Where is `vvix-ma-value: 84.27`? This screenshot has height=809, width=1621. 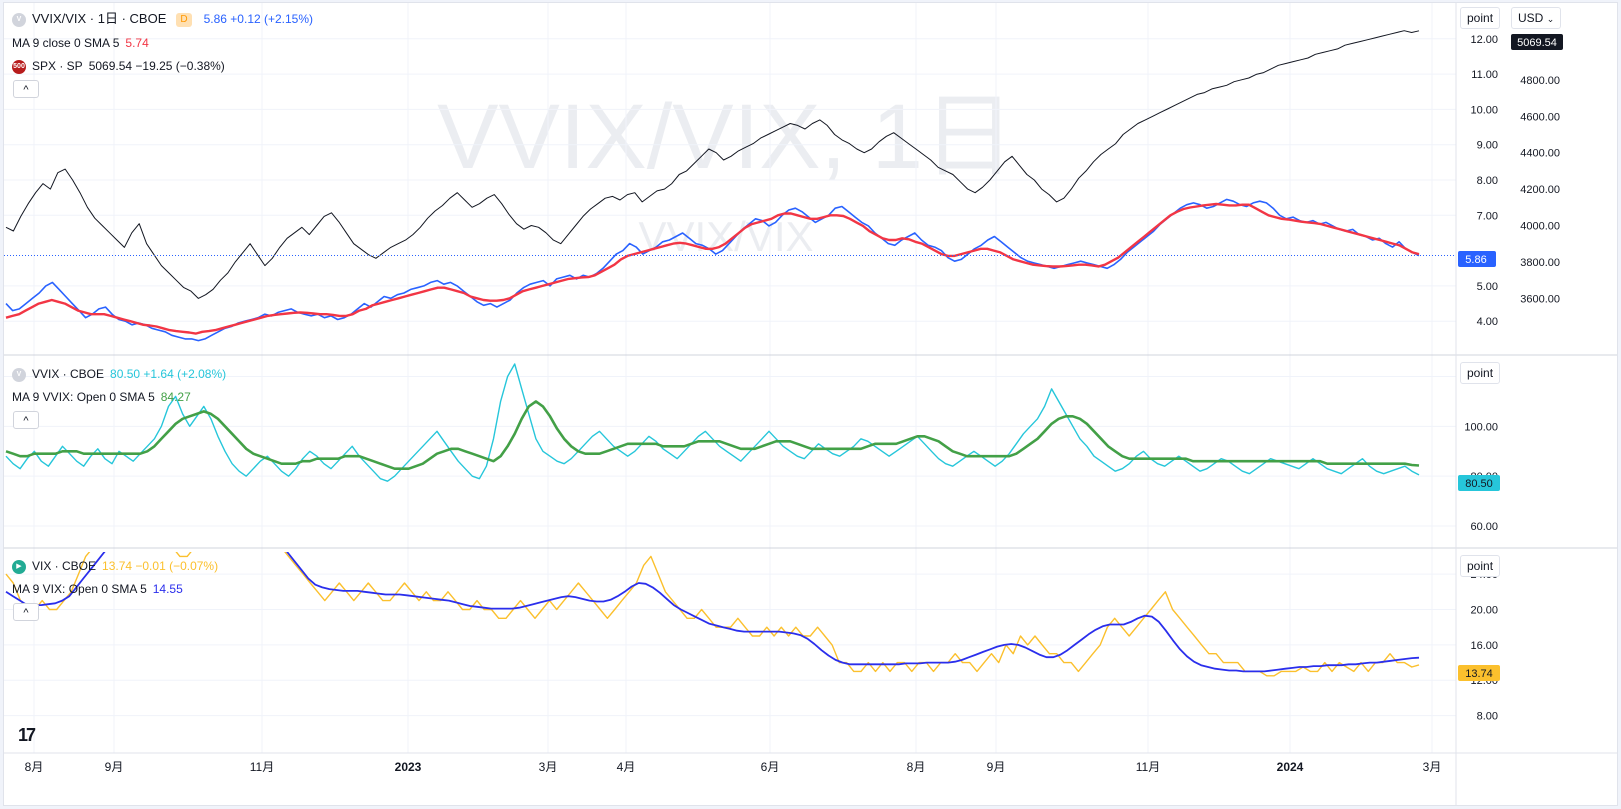
vvix-ma-value: 84.27 is located at coordinates (175, 397).